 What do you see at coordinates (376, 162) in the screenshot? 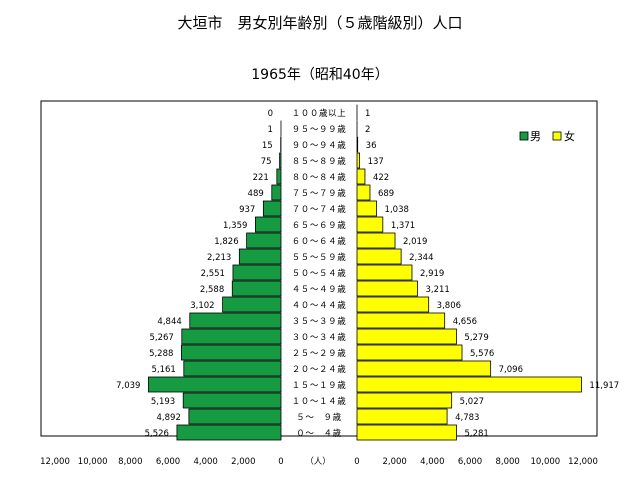
I see `female-value-label: 137` at bounding box center [376, 162].